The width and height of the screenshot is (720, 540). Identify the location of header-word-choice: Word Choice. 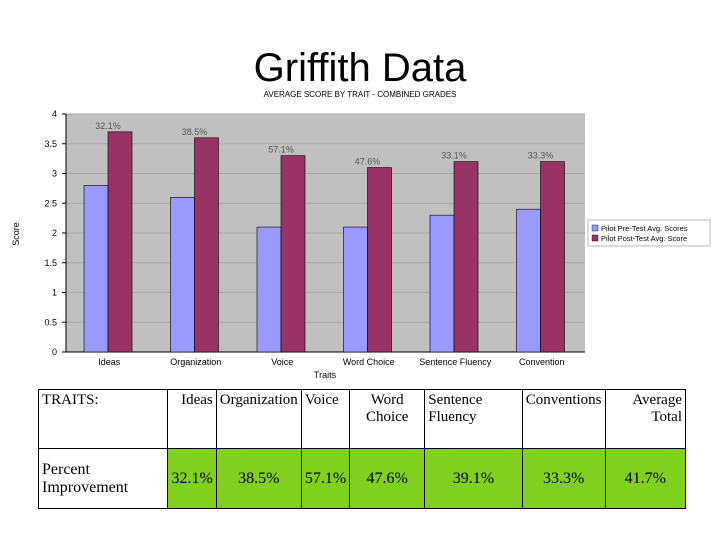
(387, 419).